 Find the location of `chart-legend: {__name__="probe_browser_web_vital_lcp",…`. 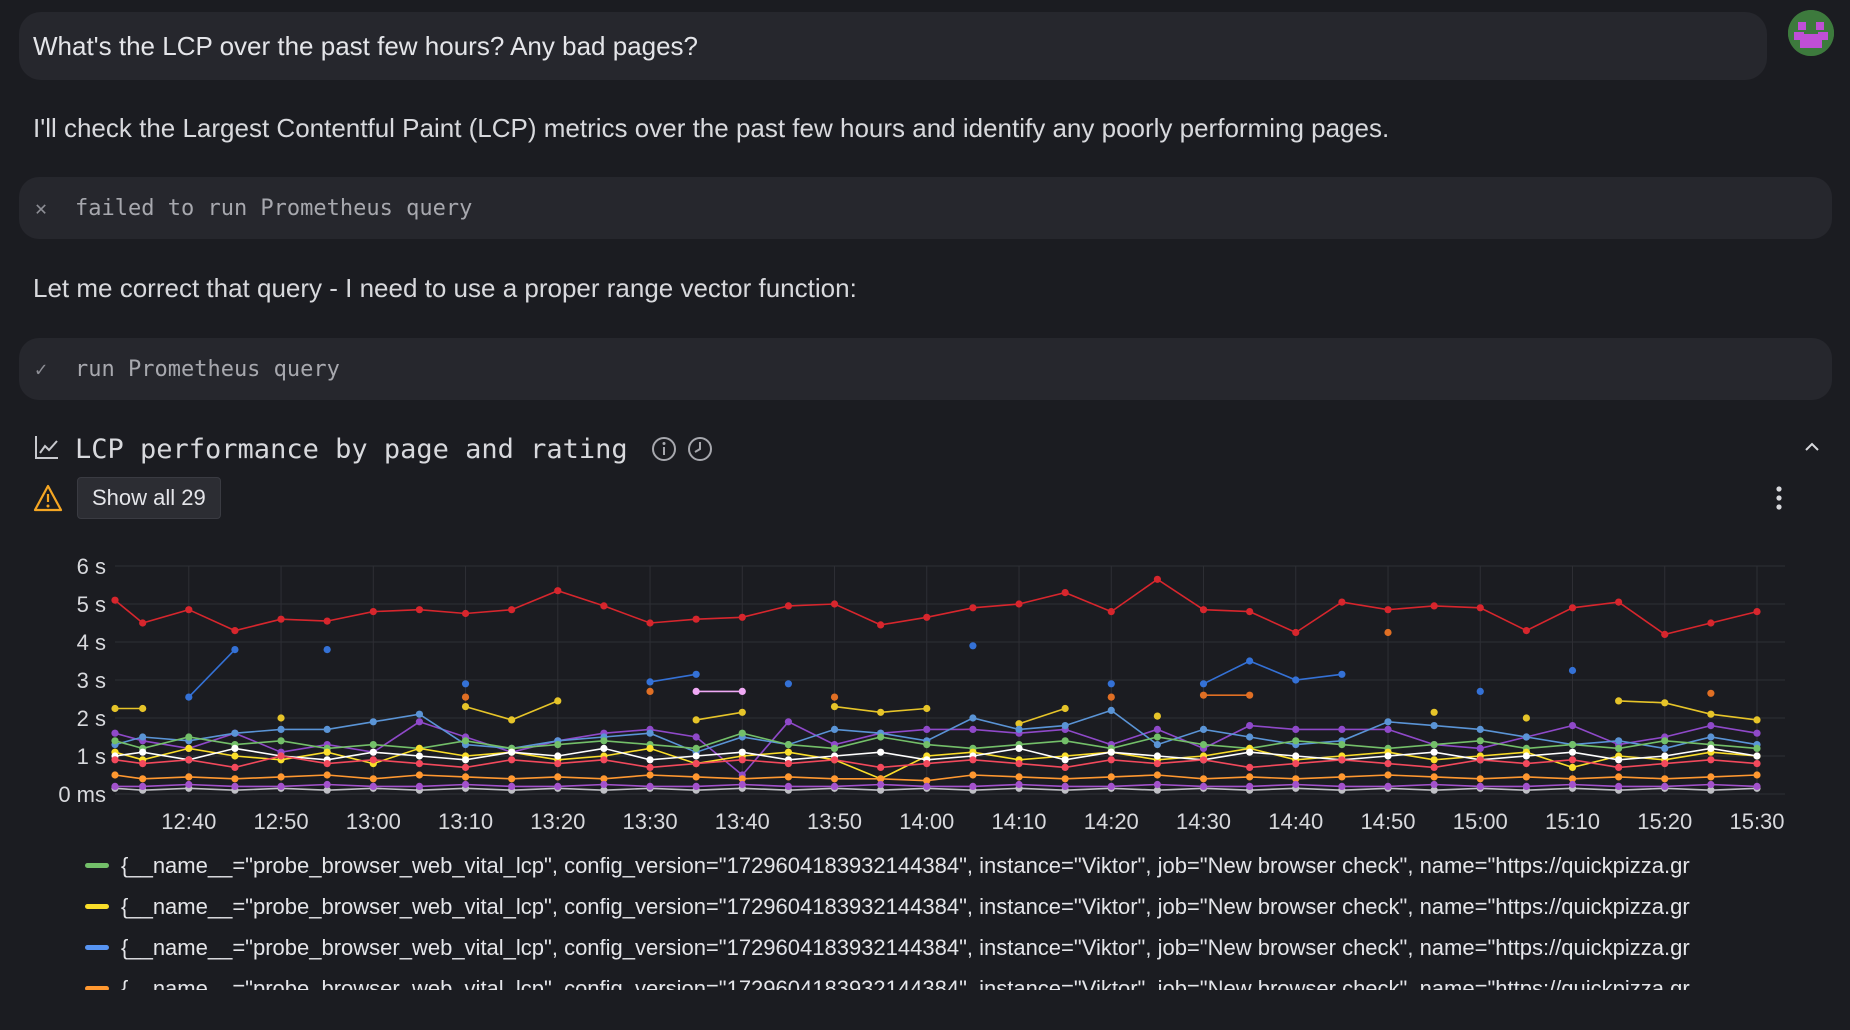

chart-legend: {__name__="probe_browser_web_vital_lcp",… is located at coordinates (945, 917).